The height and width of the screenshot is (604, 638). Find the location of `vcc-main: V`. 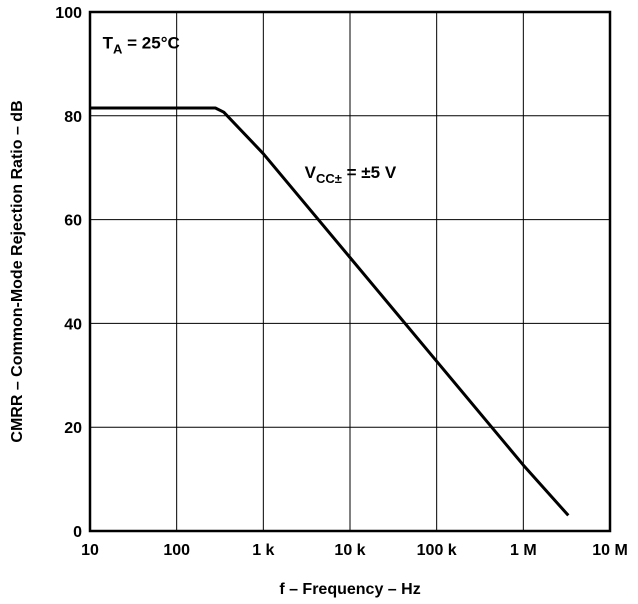

vcc-main: V is located at coordinates (311, 172).